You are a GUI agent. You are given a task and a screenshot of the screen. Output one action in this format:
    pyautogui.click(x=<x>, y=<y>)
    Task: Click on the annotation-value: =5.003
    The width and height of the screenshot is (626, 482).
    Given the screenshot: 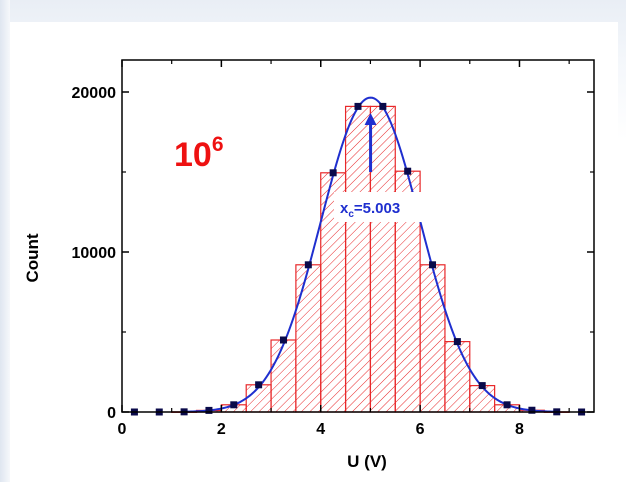 What is the action you would take?
    pyautogui.click(x=377, y=208)
    